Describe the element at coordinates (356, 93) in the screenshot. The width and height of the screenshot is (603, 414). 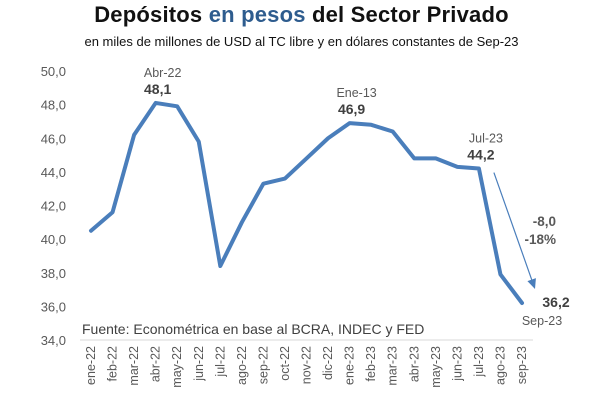
I see `annotation-date: Ene-13` at that location.